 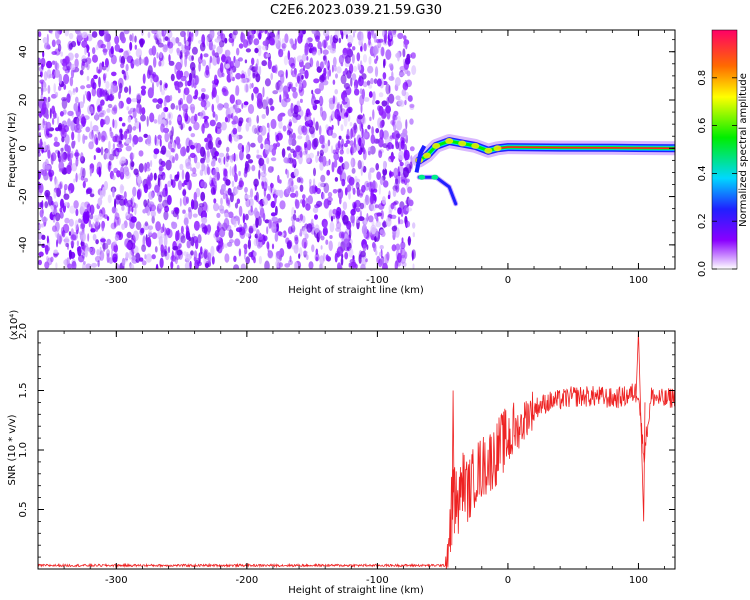 What do you see at coordinates (23, 331) in the screenshot?
I see `snr-y-tick-label: 2.0` at bounding box center [23, 331].